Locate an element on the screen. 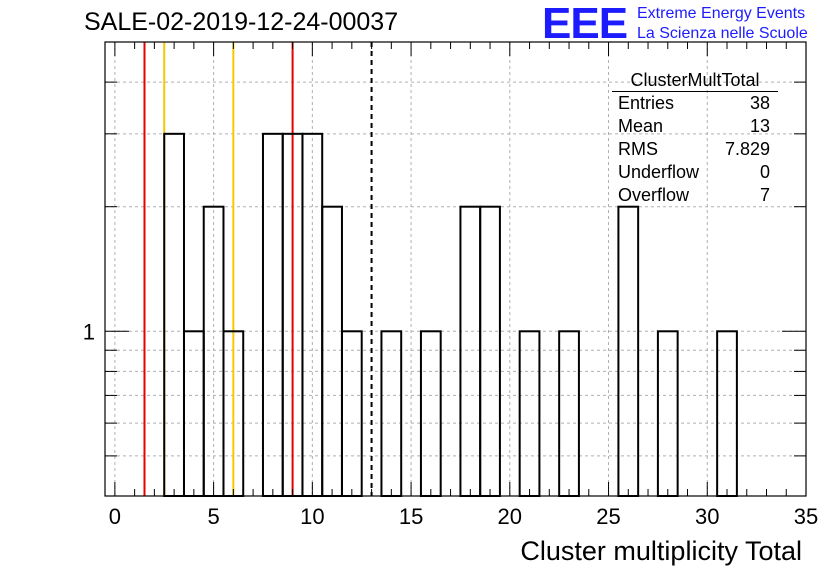  stats-value: 0 is located at coordinates (764, 172).